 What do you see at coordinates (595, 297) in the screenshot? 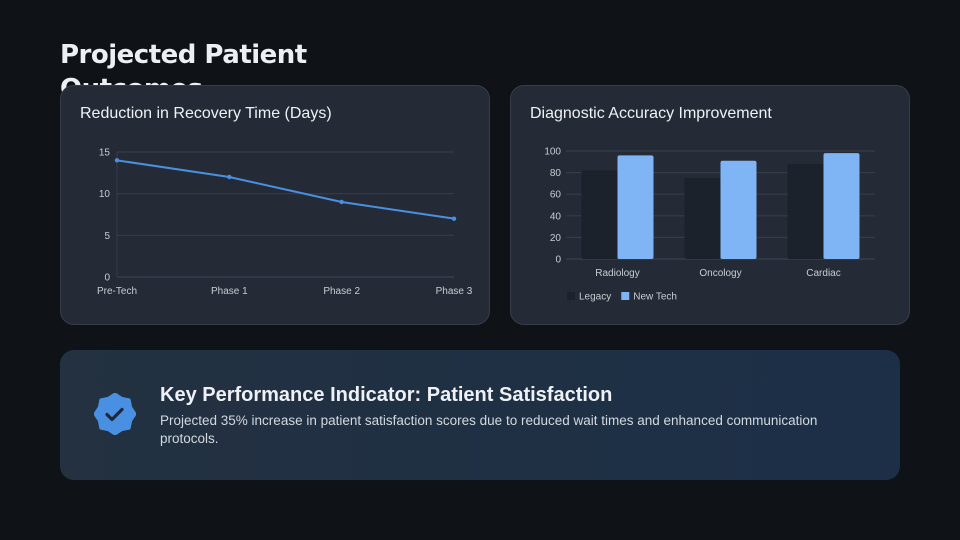
I see `legend-label: Legacy` at bounding box center [595, 297].